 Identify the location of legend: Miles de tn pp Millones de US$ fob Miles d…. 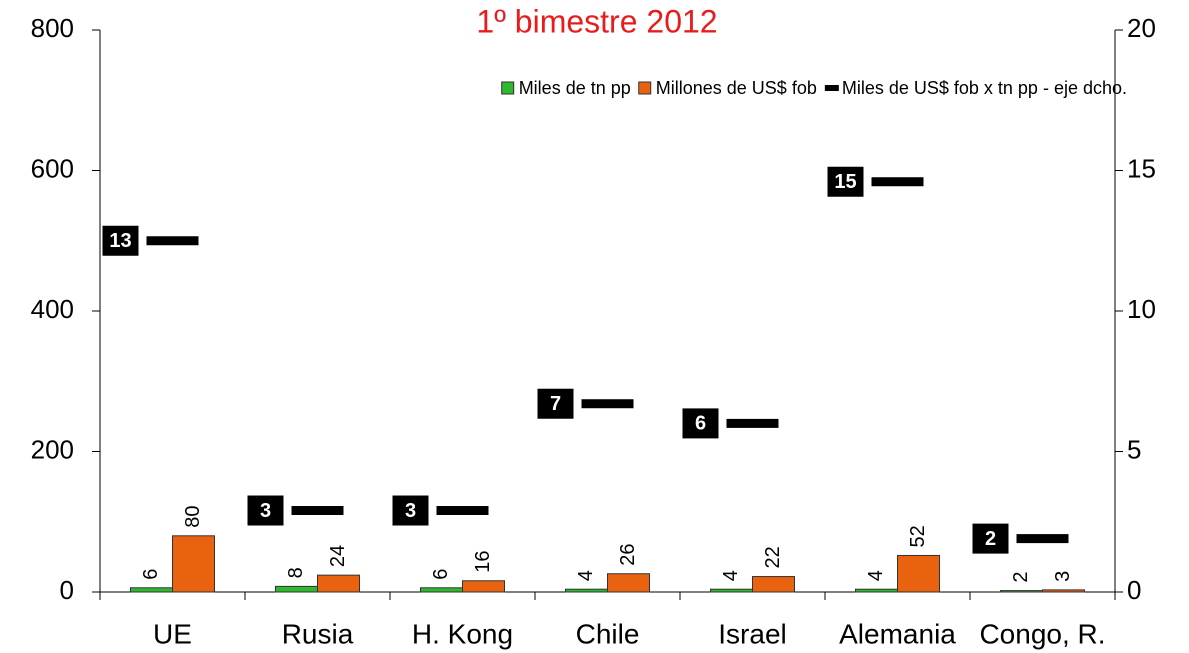
(814, 88).